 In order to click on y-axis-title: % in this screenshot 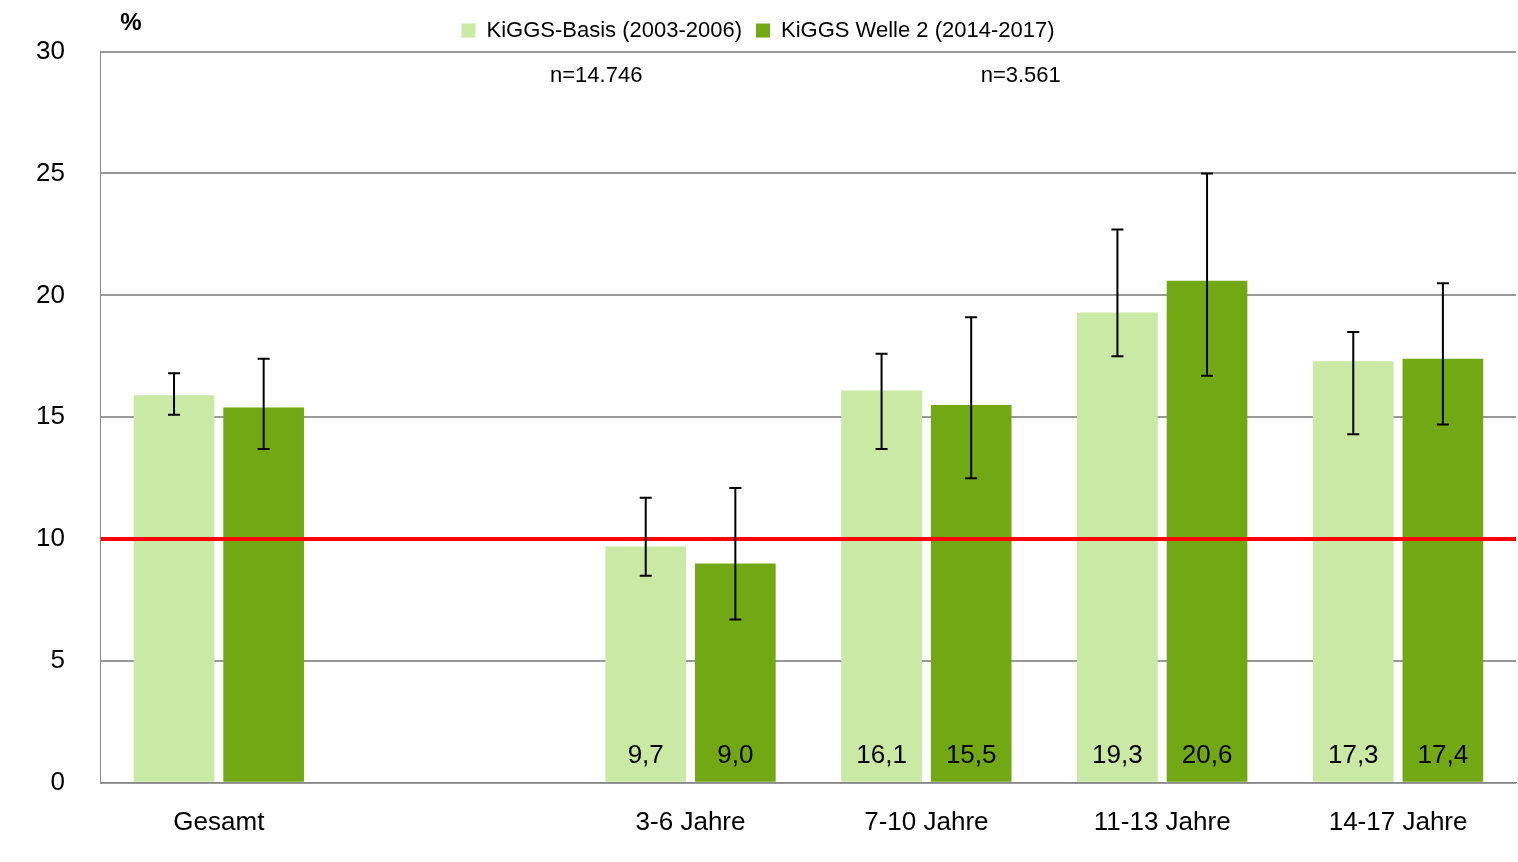, I will do `click(131, 22)`.